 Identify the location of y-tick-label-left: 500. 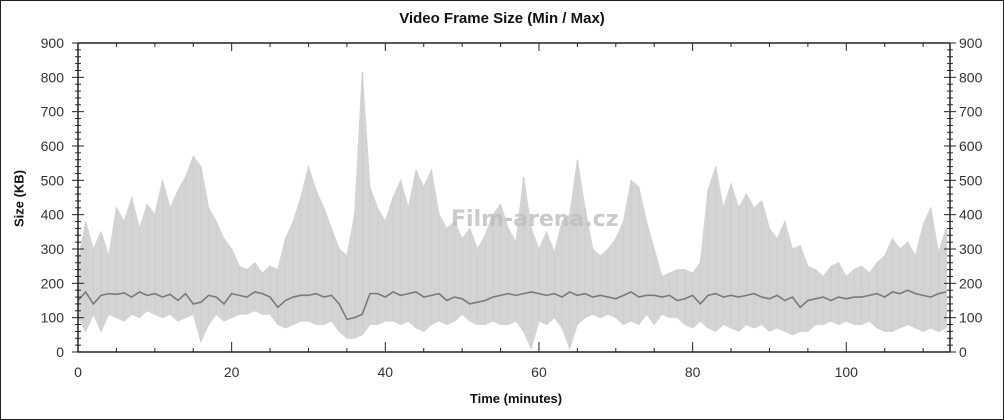
(53, 180).